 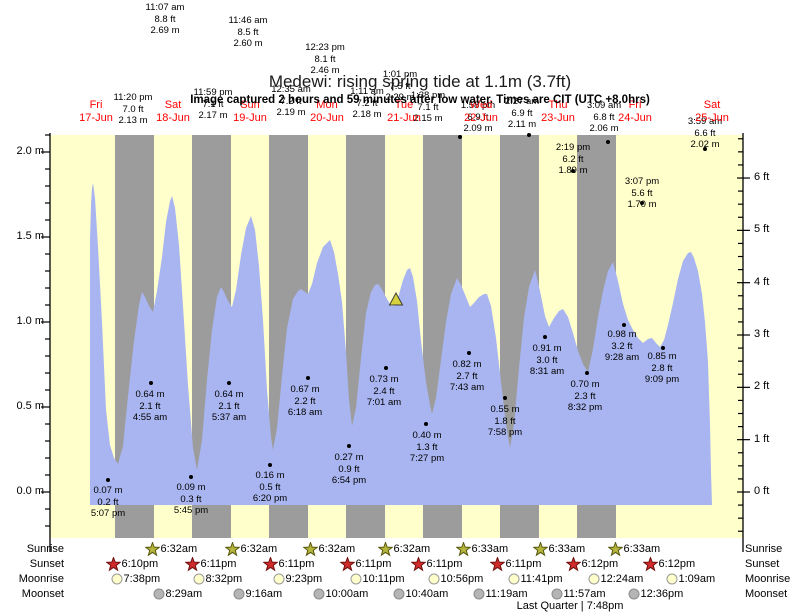 What do you see at coordinates (46, 564) in the screenshot?
I see `sunset-row-label-left: Sunset` at bounding box center [46, 564].